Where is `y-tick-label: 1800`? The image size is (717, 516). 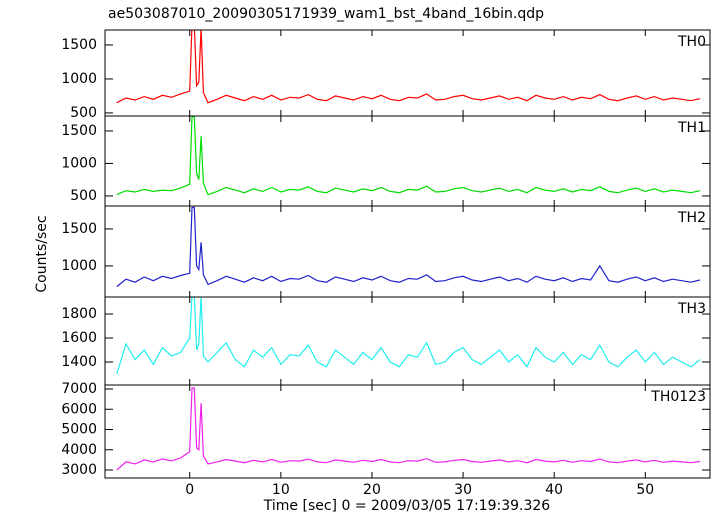 y-tick-label: 1800 is located at coordinates (79, 314).